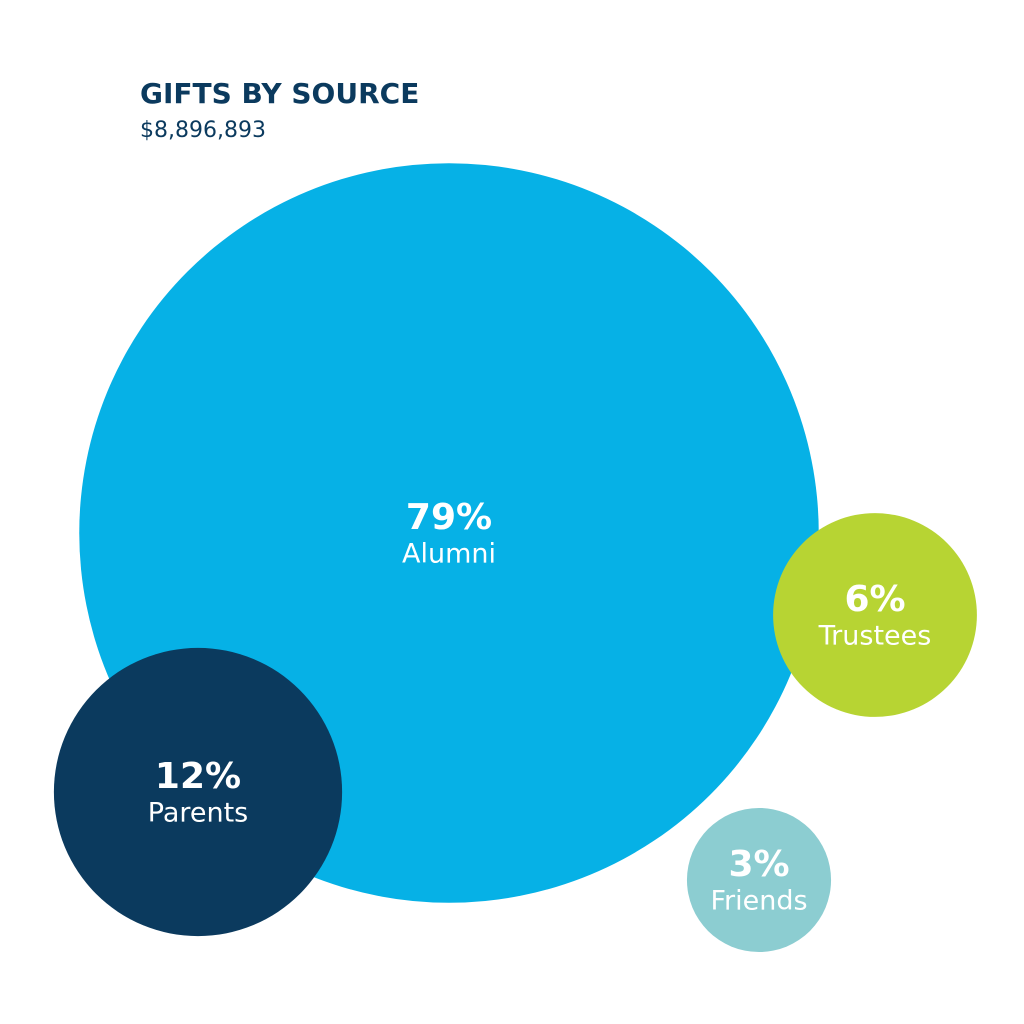 This screenshot has height=1024, width=1024. I want to click on category-label: Friends, so click(758, 901).